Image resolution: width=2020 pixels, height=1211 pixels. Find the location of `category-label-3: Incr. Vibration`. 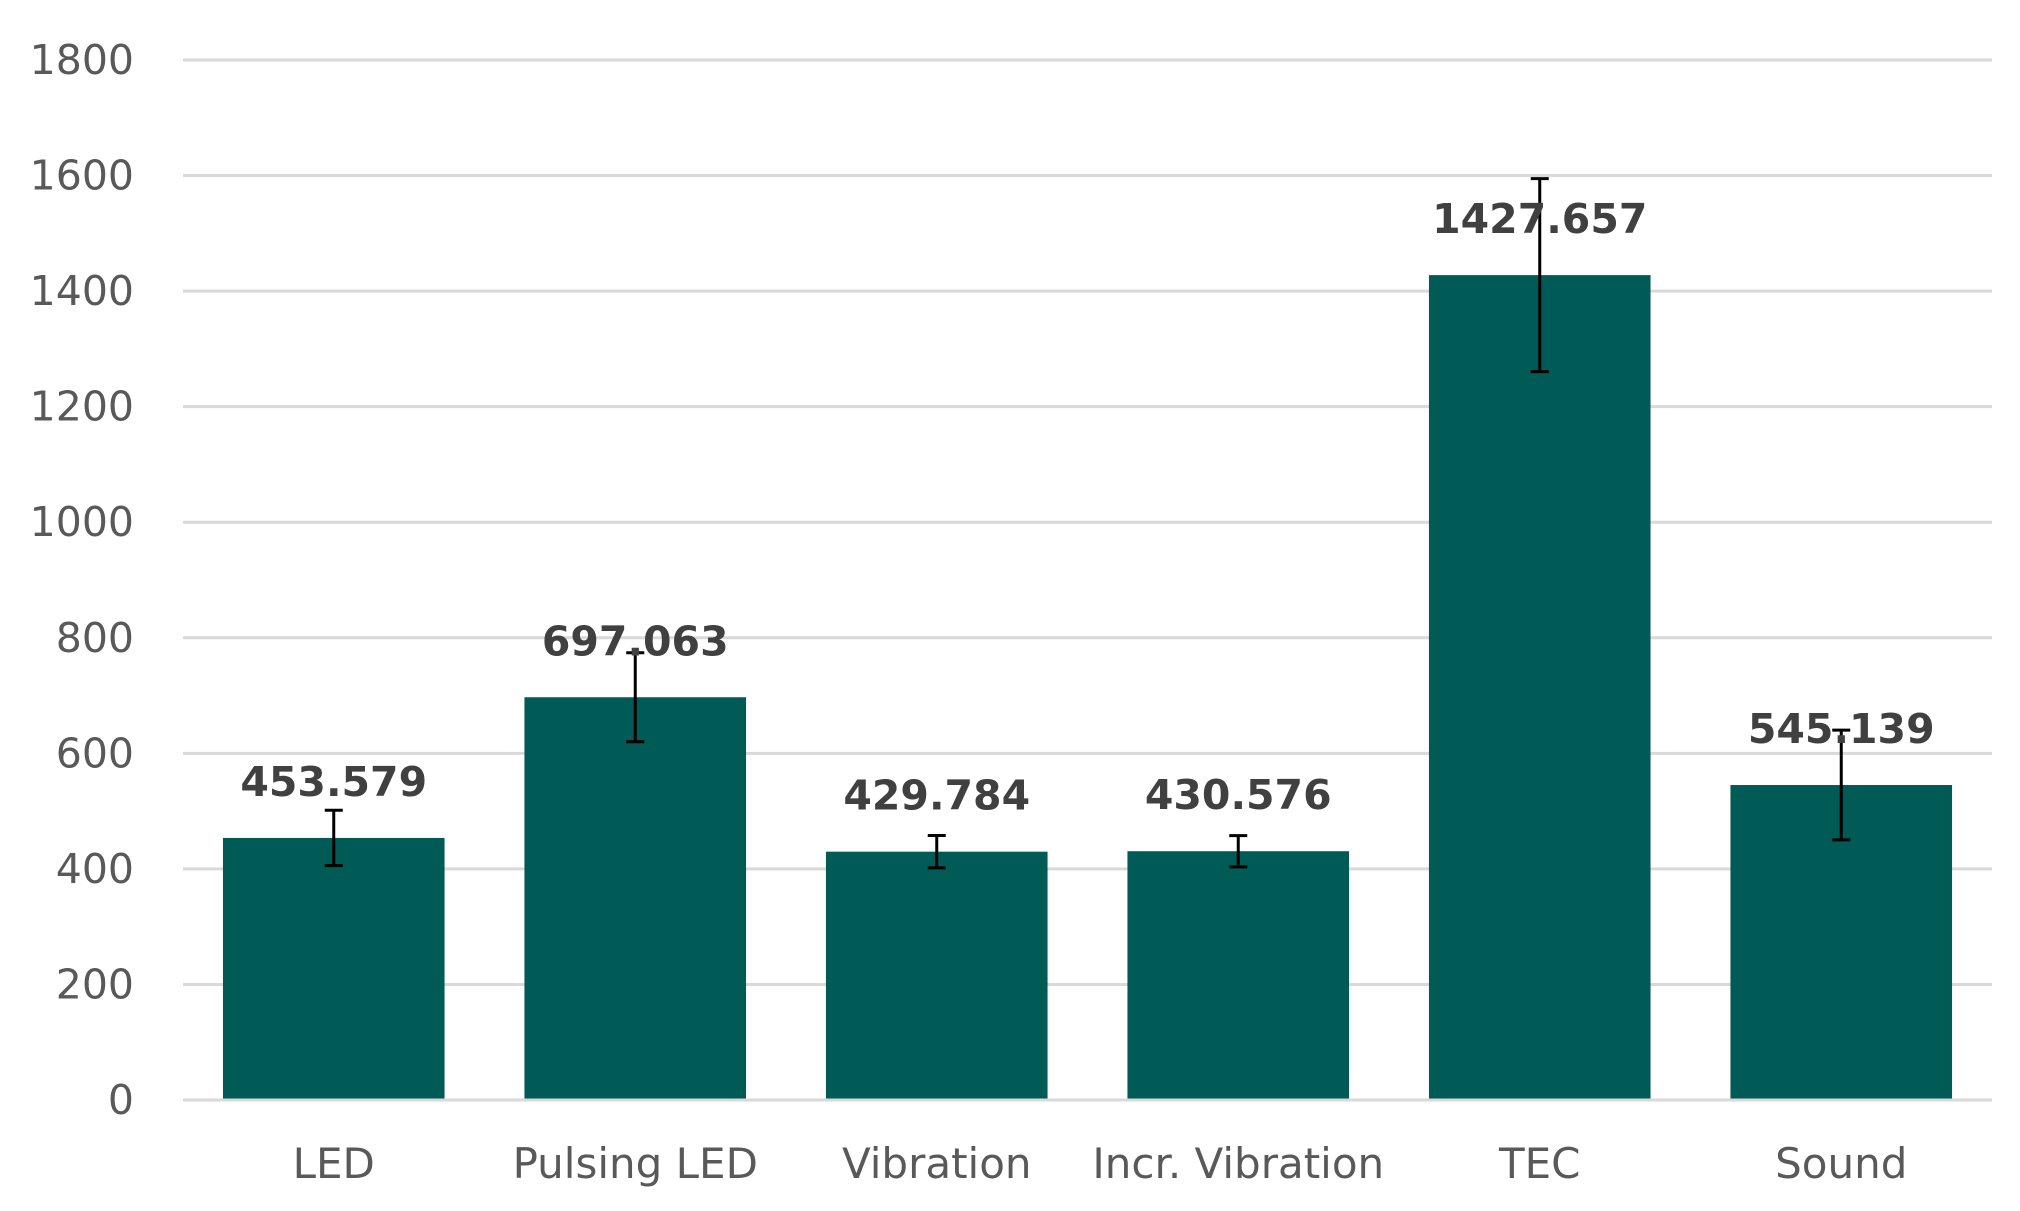

category-label-3: Incr. Vibration is located at coordinates (1238, 1163).